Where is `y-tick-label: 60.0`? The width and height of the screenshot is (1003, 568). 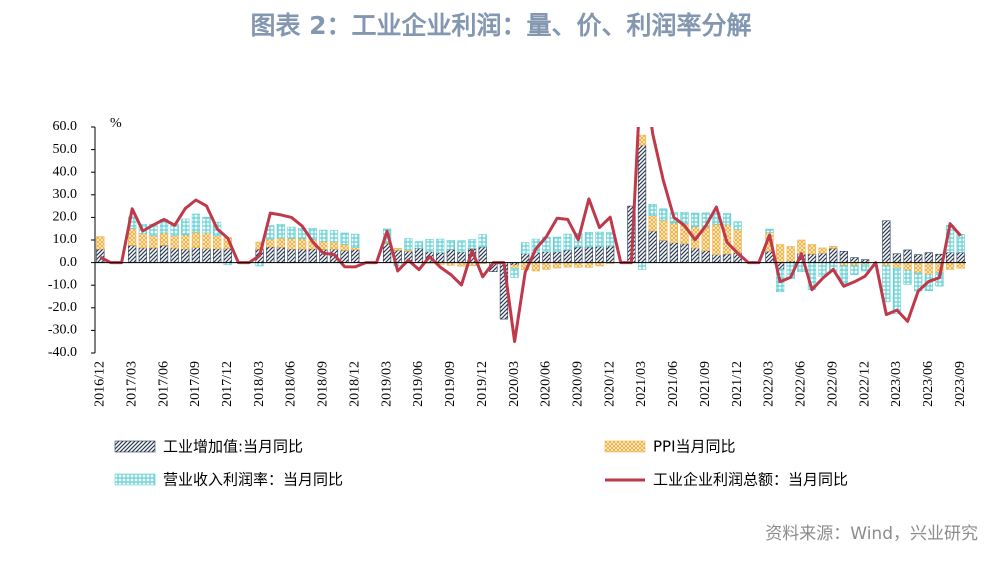
y-tick-label: 60.0 is located at coordinates (65, 126).